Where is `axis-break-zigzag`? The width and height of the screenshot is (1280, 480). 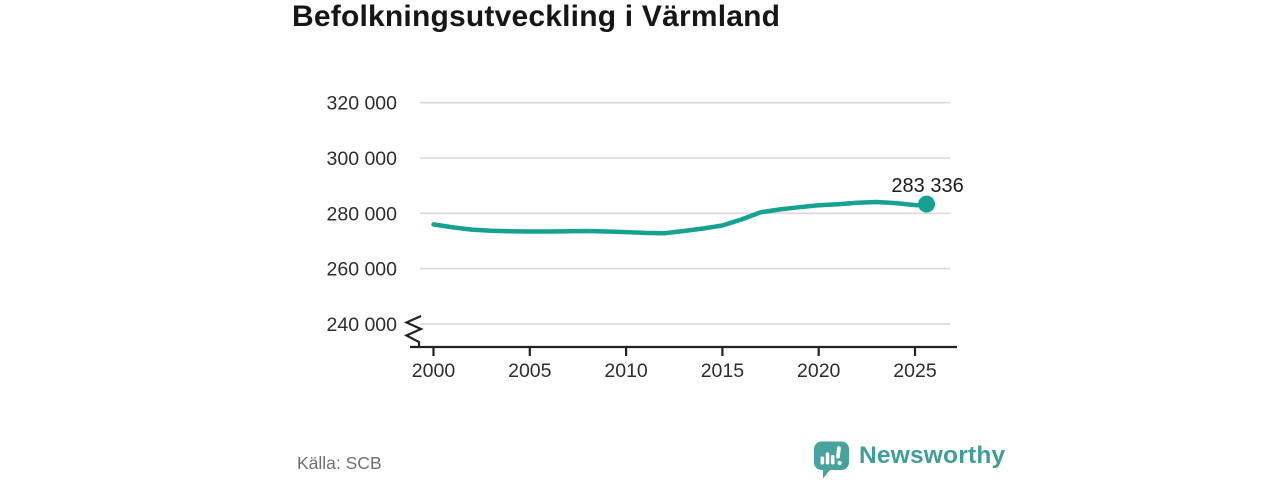
axis-break-zigzag is located at coordinates (413, 330).